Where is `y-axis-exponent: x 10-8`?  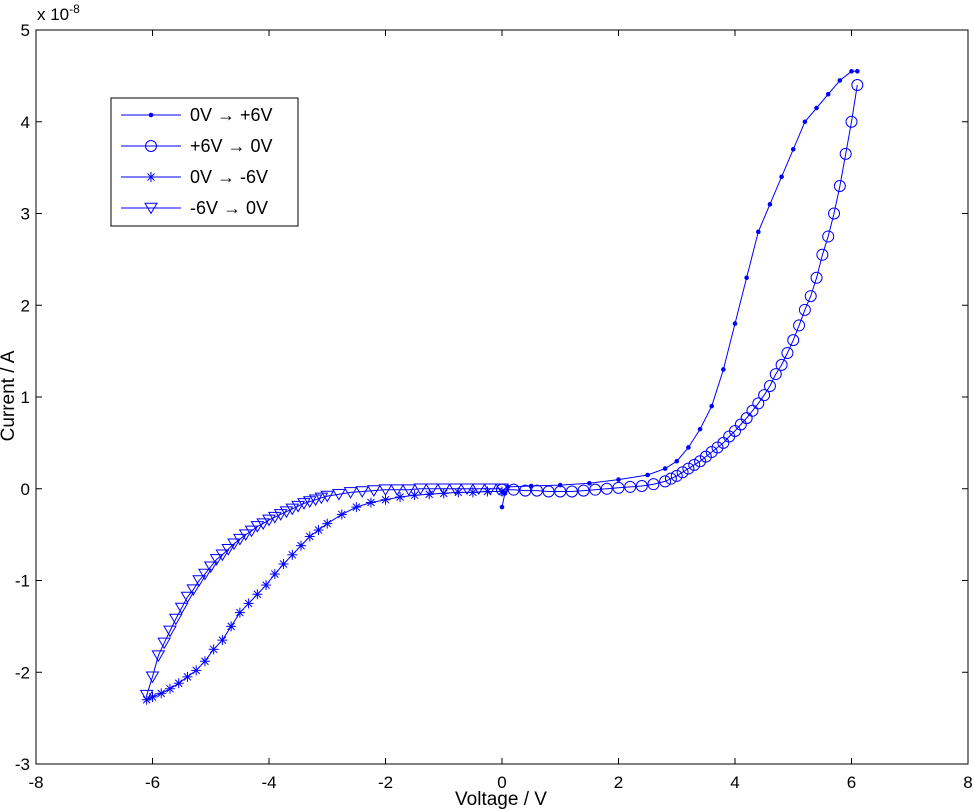 y-axis-exponent: x 10-8 is located at coordinates (58, 13).